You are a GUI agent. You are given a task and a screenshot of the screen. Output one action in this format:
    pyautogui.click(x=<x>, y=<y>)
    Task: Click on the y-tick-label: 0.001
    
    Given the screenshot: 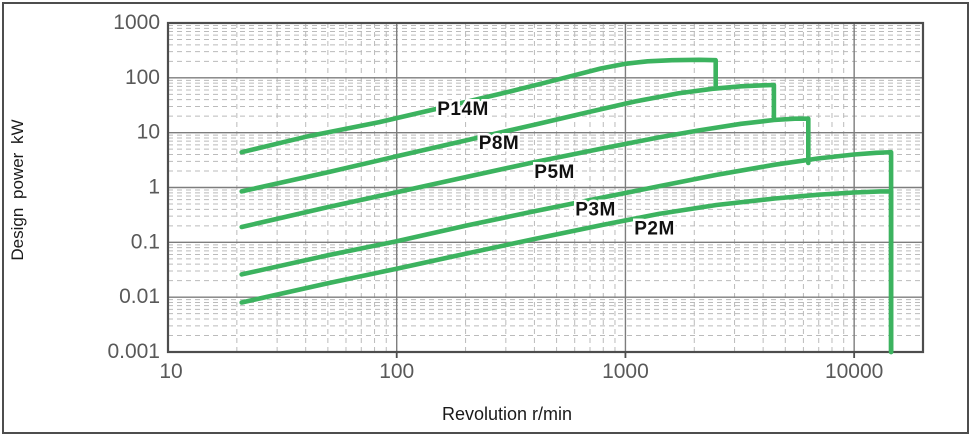 What is the action you would take?
    pyautogui.click(x=133, y=351)
    